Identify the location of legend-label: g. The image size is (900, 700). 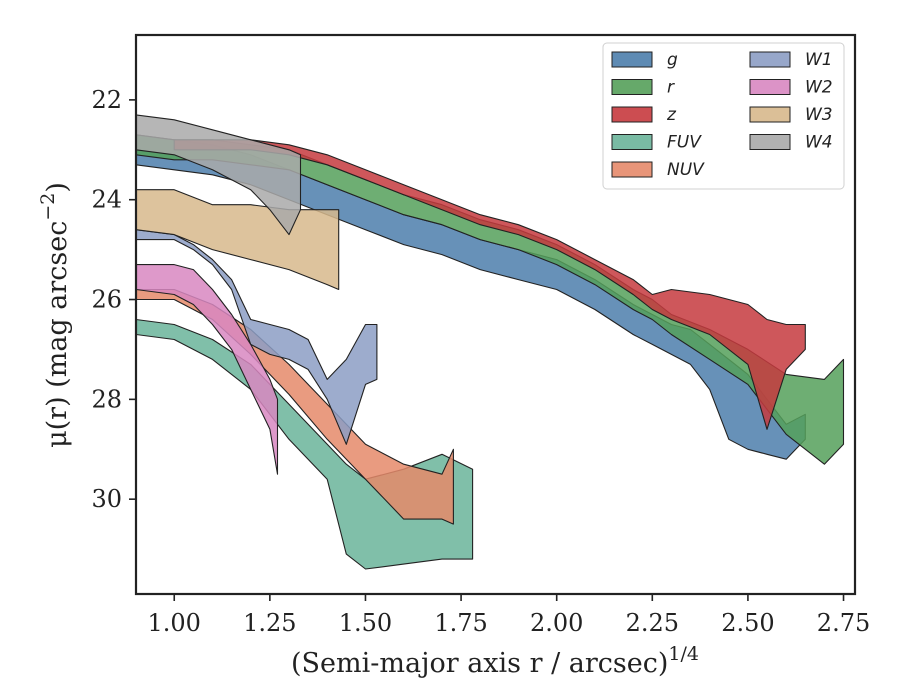
(672, 60).